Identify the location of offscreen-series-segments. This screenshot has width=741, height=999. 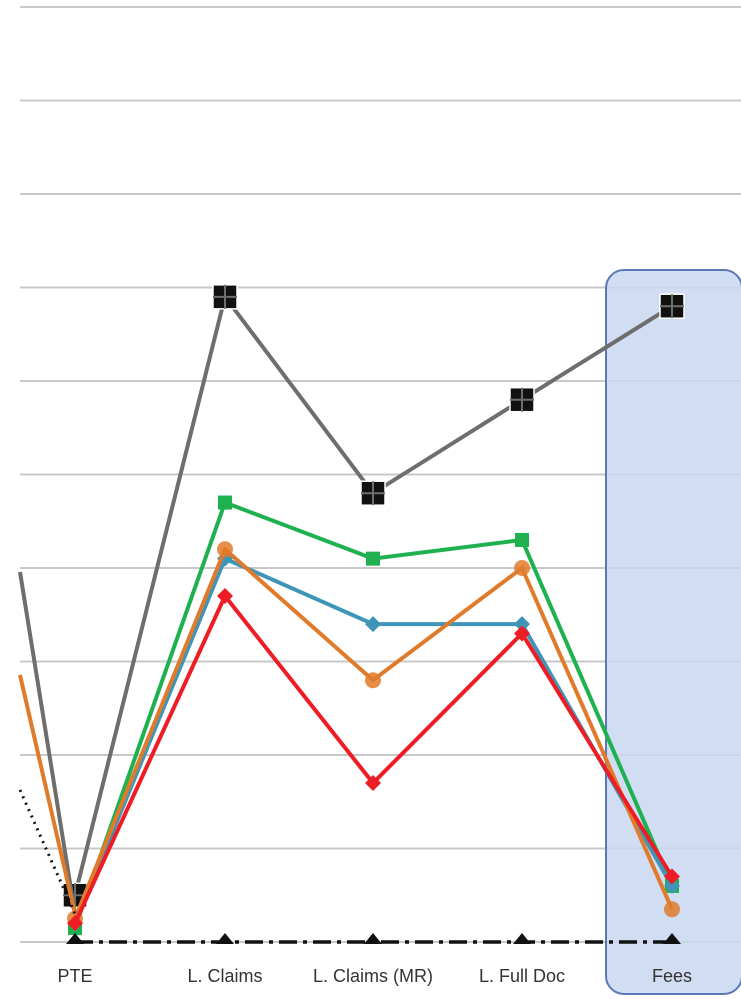
(47, 743).